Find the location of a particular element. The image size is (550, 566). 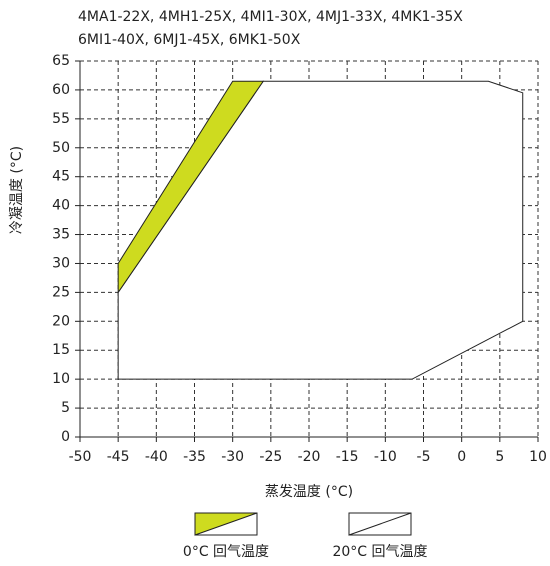

y-tick-label: 25 is located at coordinates (61, 292).